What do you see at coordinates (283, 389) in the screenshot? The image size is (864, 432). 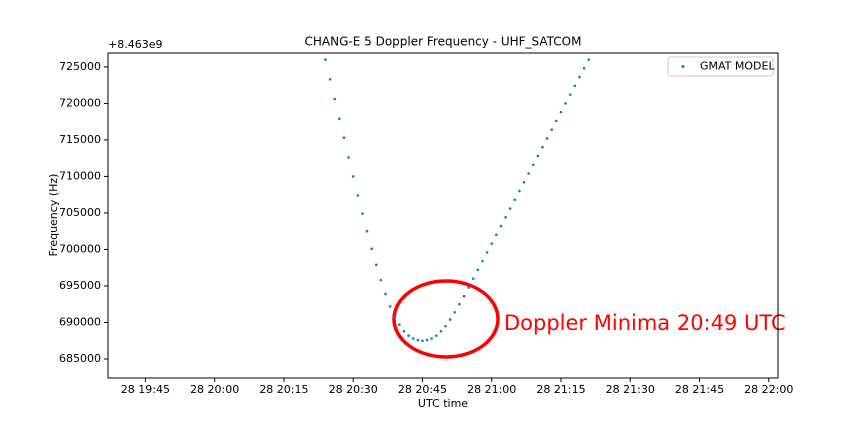 I see `x-tick-label: 28 20:15` at bounding box center [283, 389].